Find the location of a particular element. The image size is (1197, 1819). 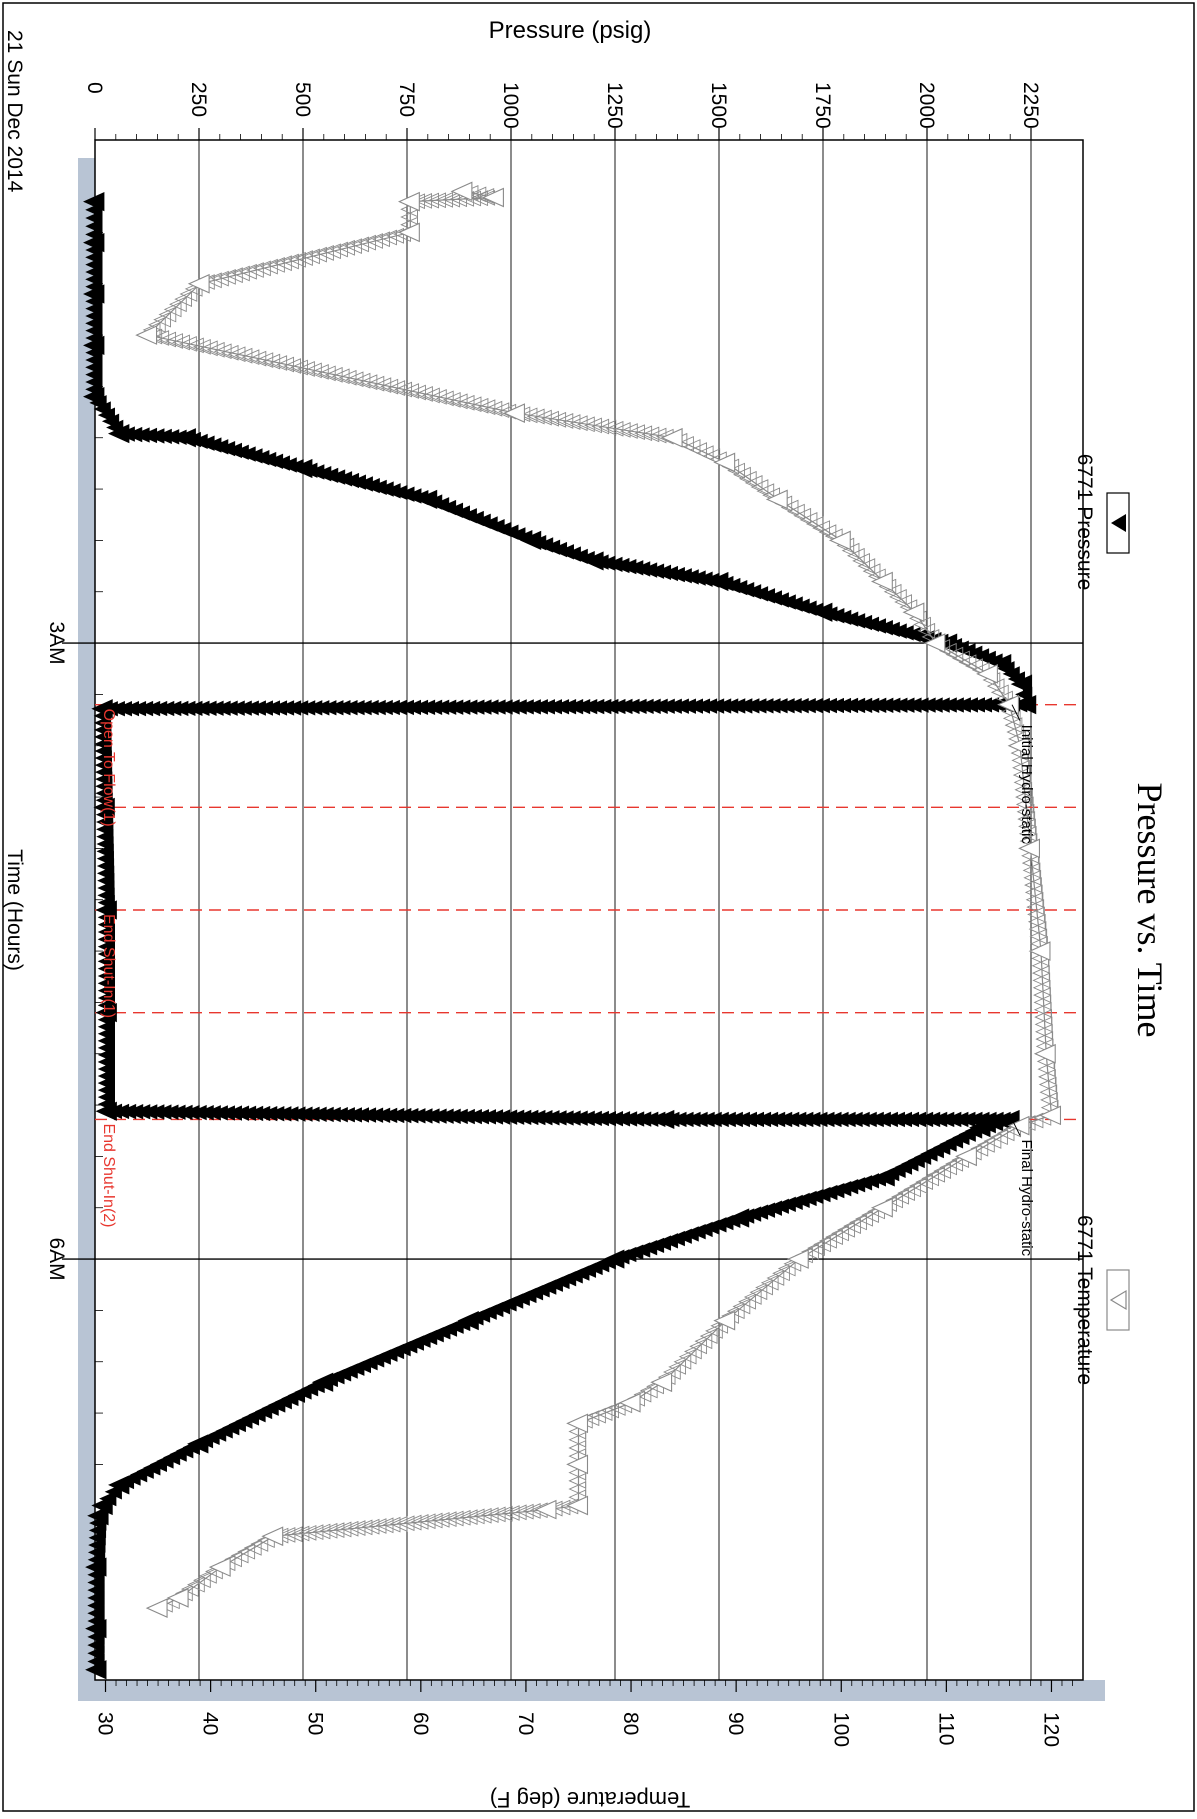

pressure-tick-label: 1250 is located at coordinates (614, 105).